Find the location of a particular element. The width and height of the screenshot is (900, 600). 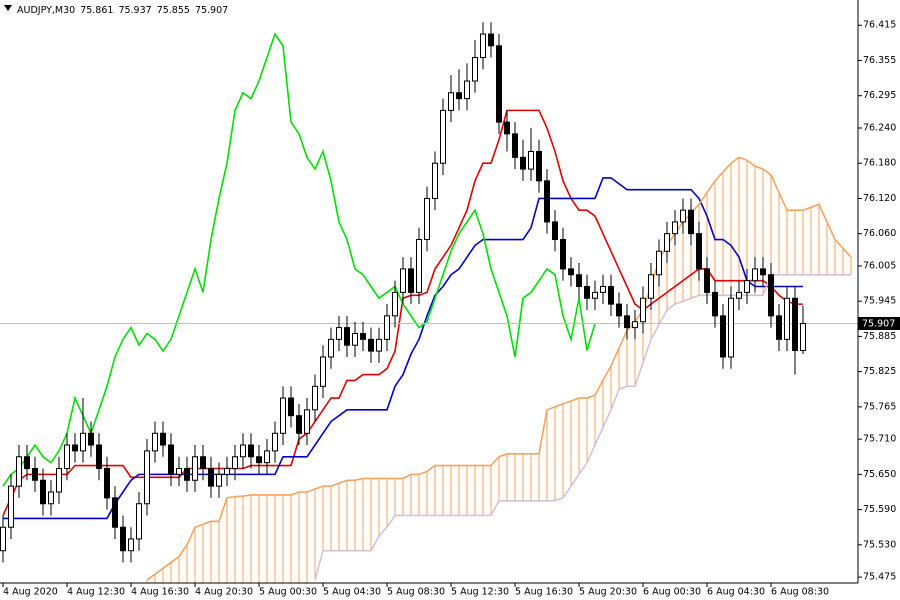

y-tick-label: 75.825 is located at coordinates (879, 371).